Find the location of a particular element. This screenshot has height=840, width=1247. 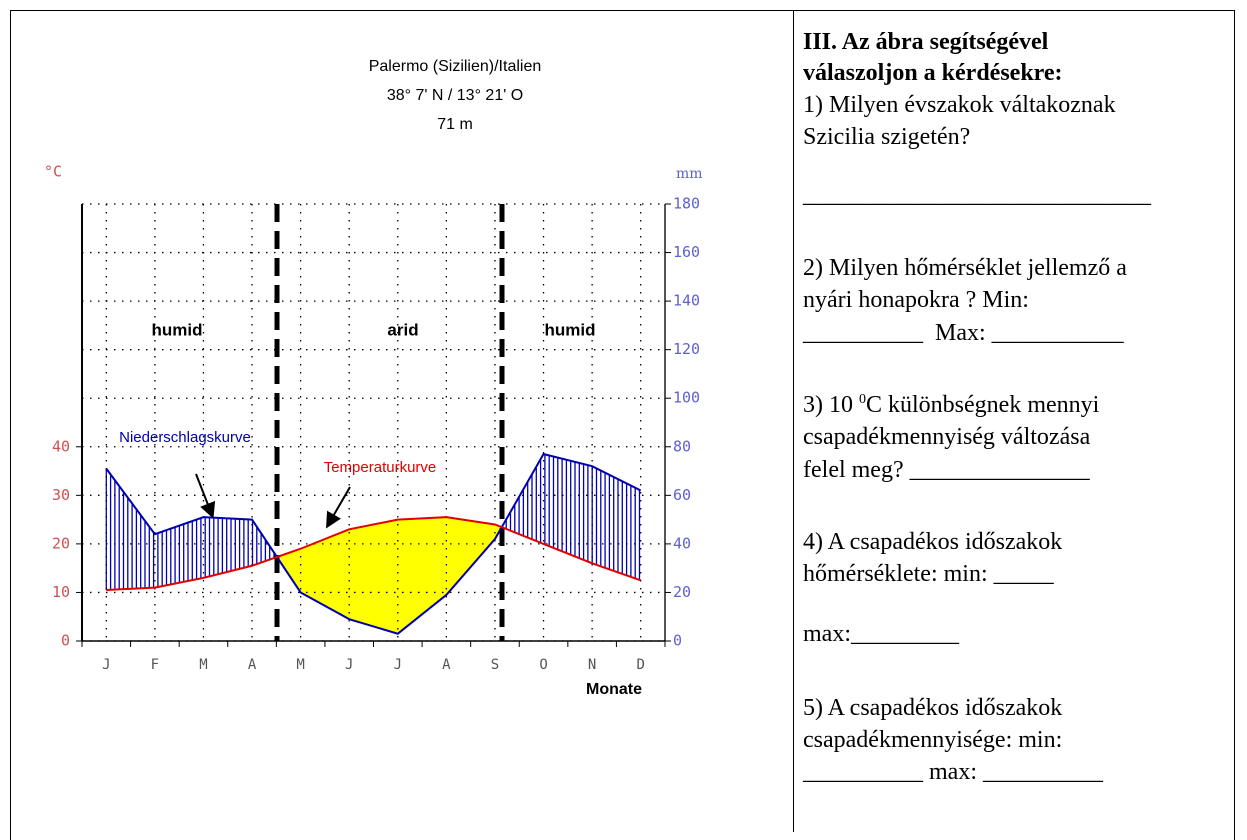

season-label: arid is located at coordinates (402, 329).